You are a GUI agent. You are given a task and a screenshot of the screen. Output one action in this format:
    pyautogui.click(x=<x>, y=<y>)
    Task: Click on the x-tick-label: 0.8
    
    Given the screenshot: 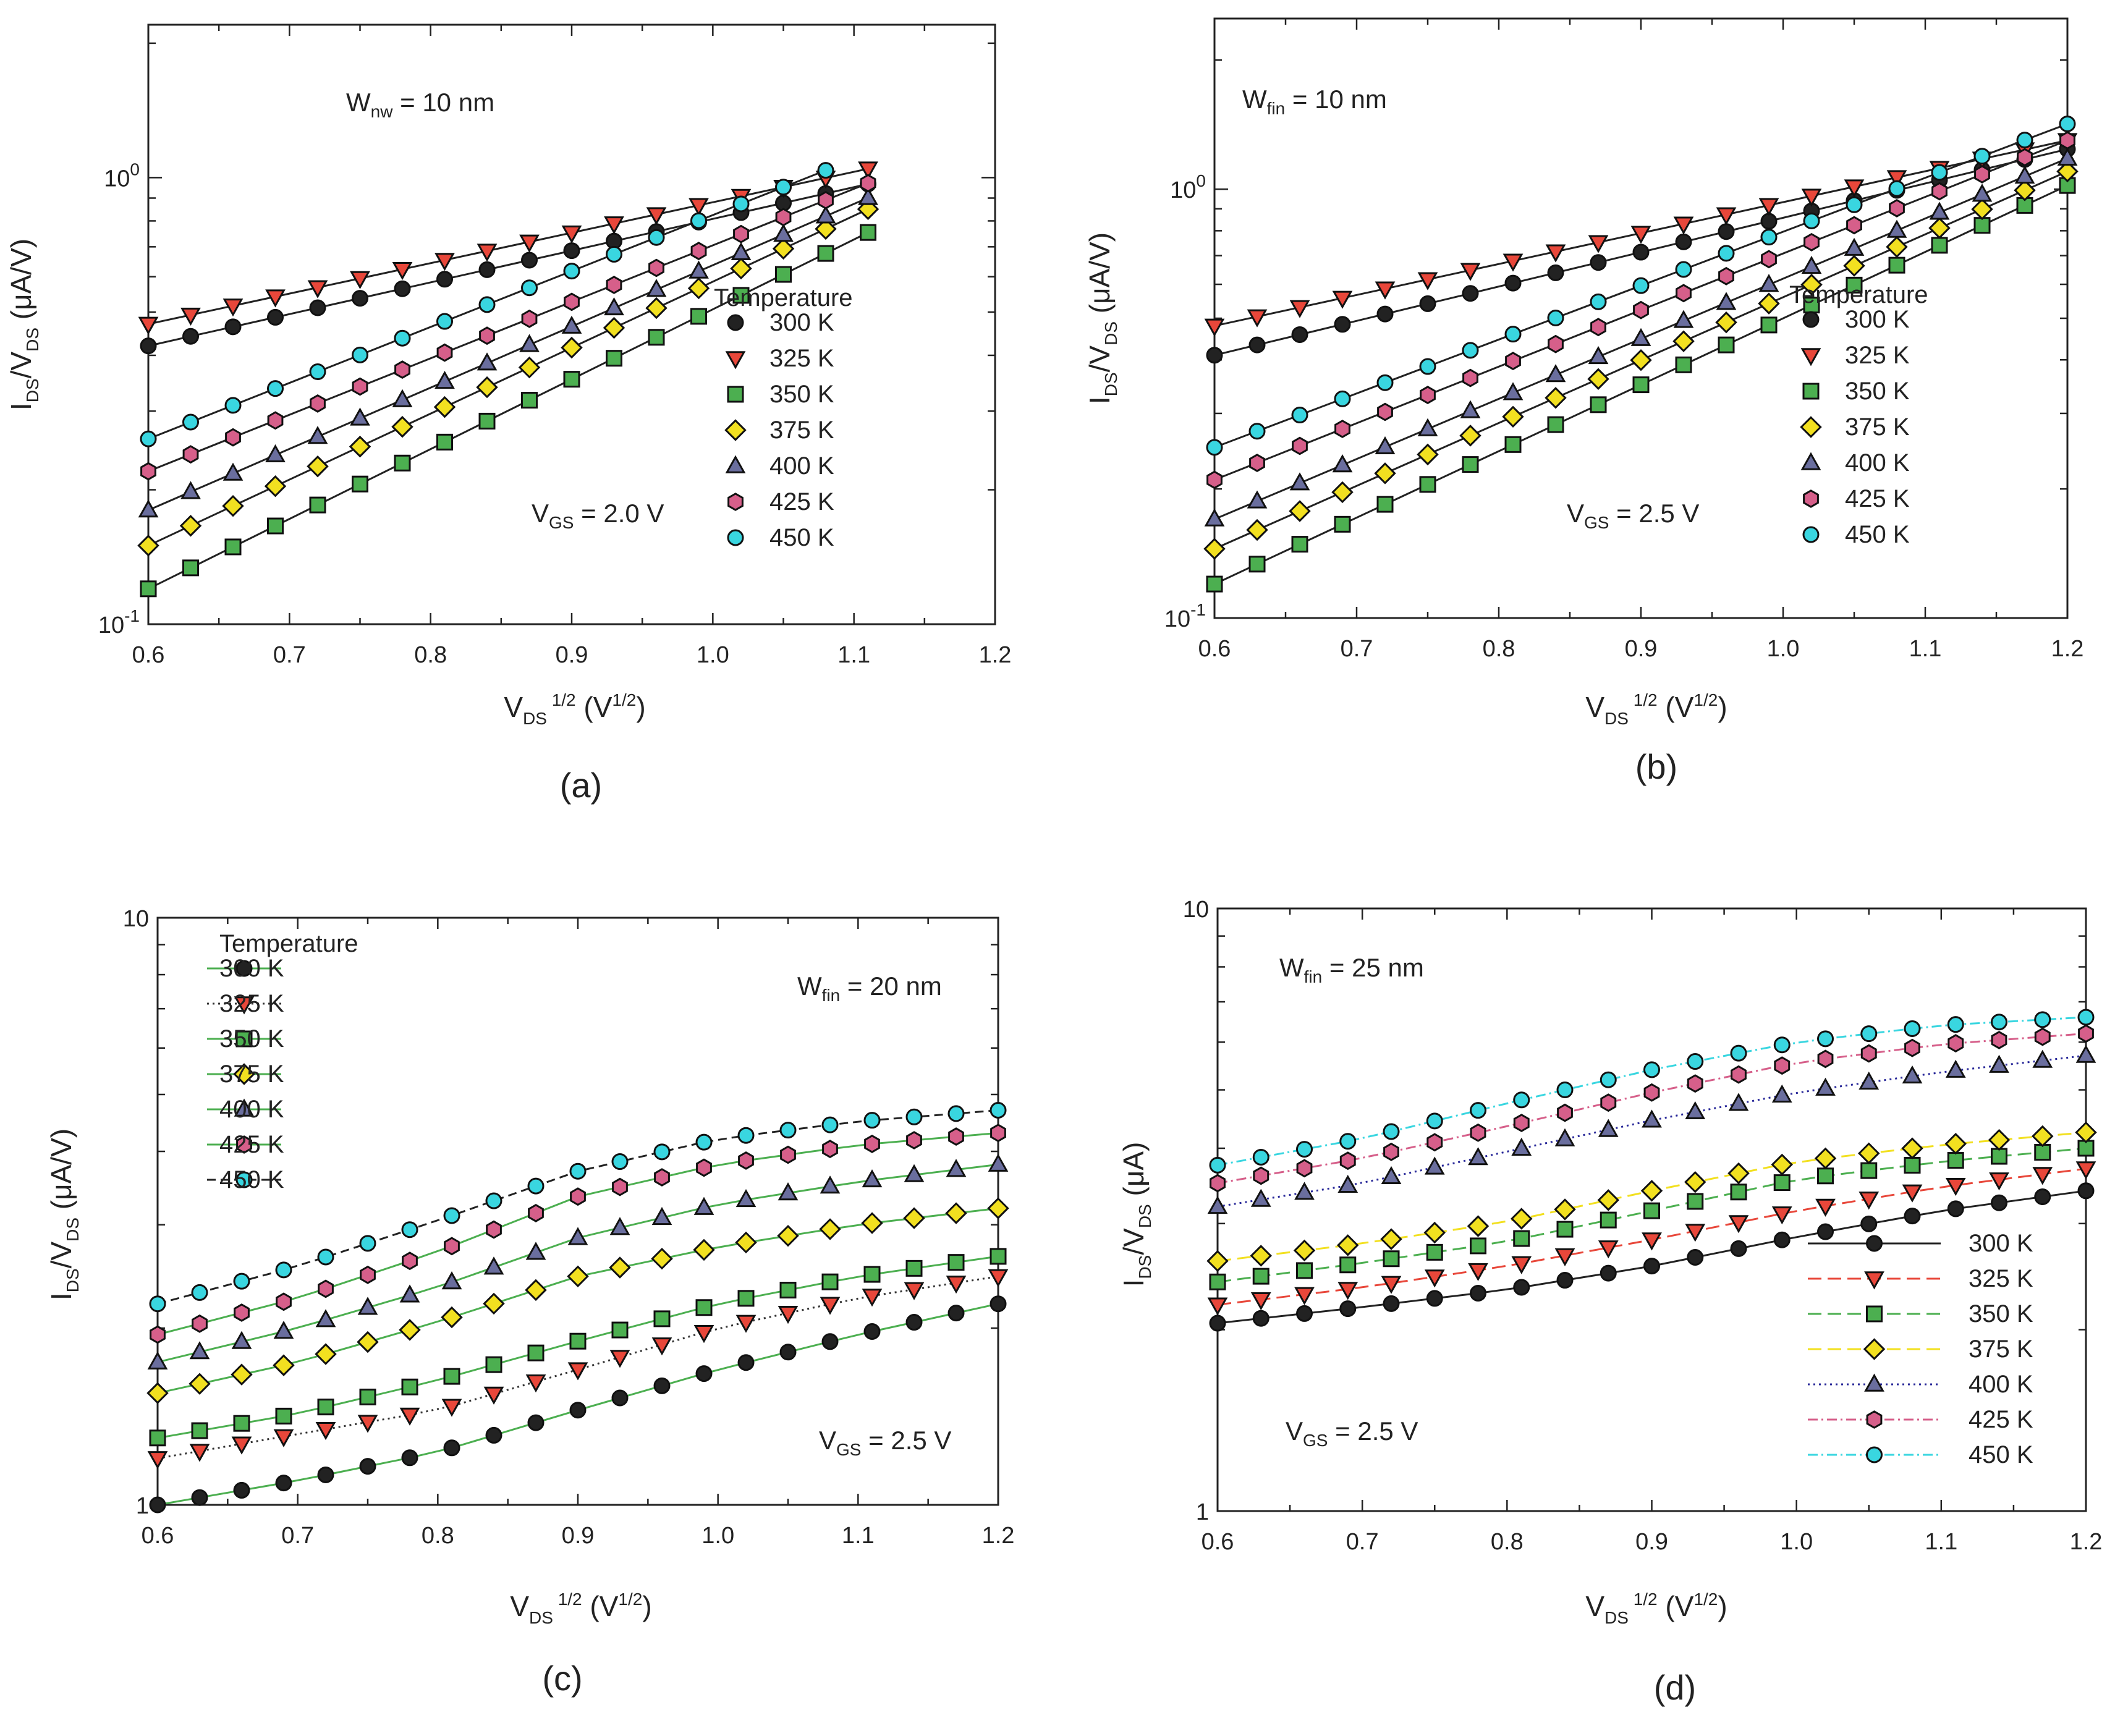 What is the action you would take?
    pyautogui.click(x=1499, y=649)
    